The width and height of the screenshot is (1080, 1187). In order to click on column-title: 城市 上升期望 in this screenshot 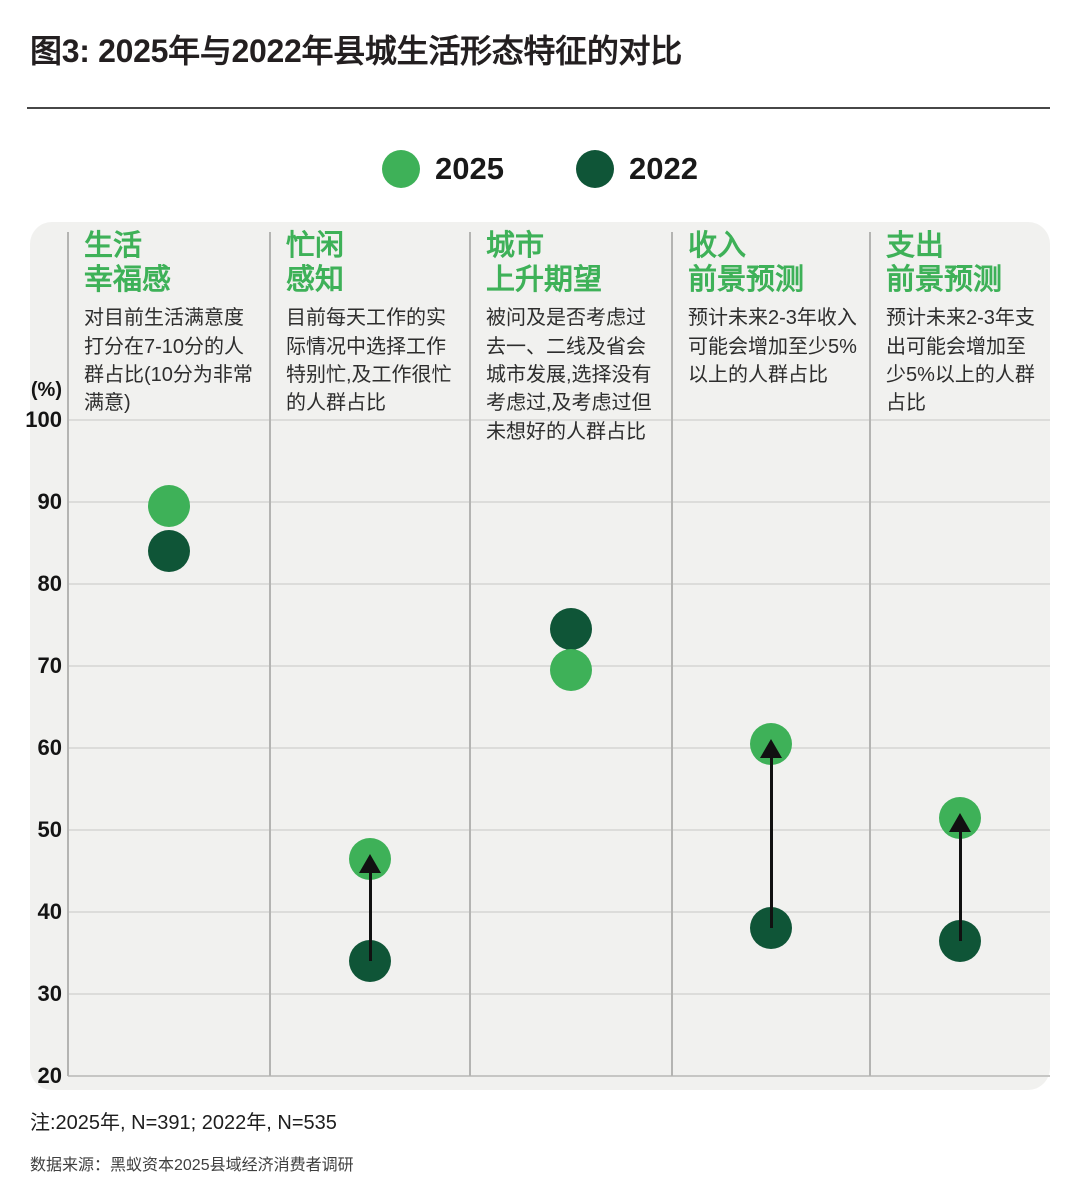, I will do `click(544, 263)`.